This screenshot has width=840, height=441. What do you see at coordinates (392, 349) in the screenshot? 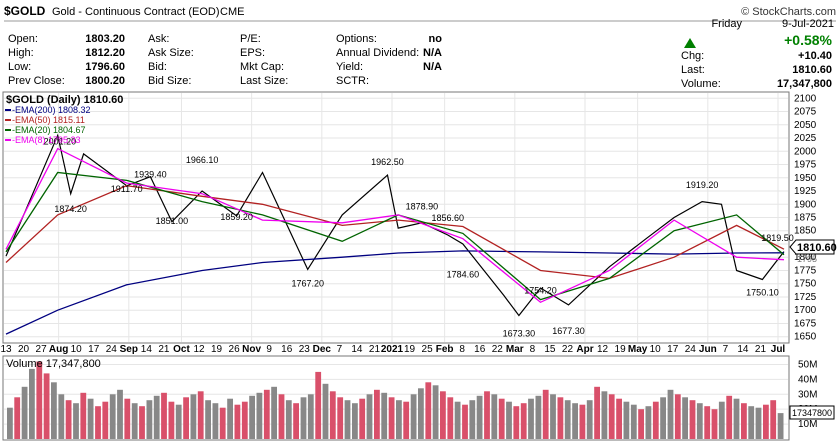
I see `x-tick-label: 2021` at bounding box center [392, 349].